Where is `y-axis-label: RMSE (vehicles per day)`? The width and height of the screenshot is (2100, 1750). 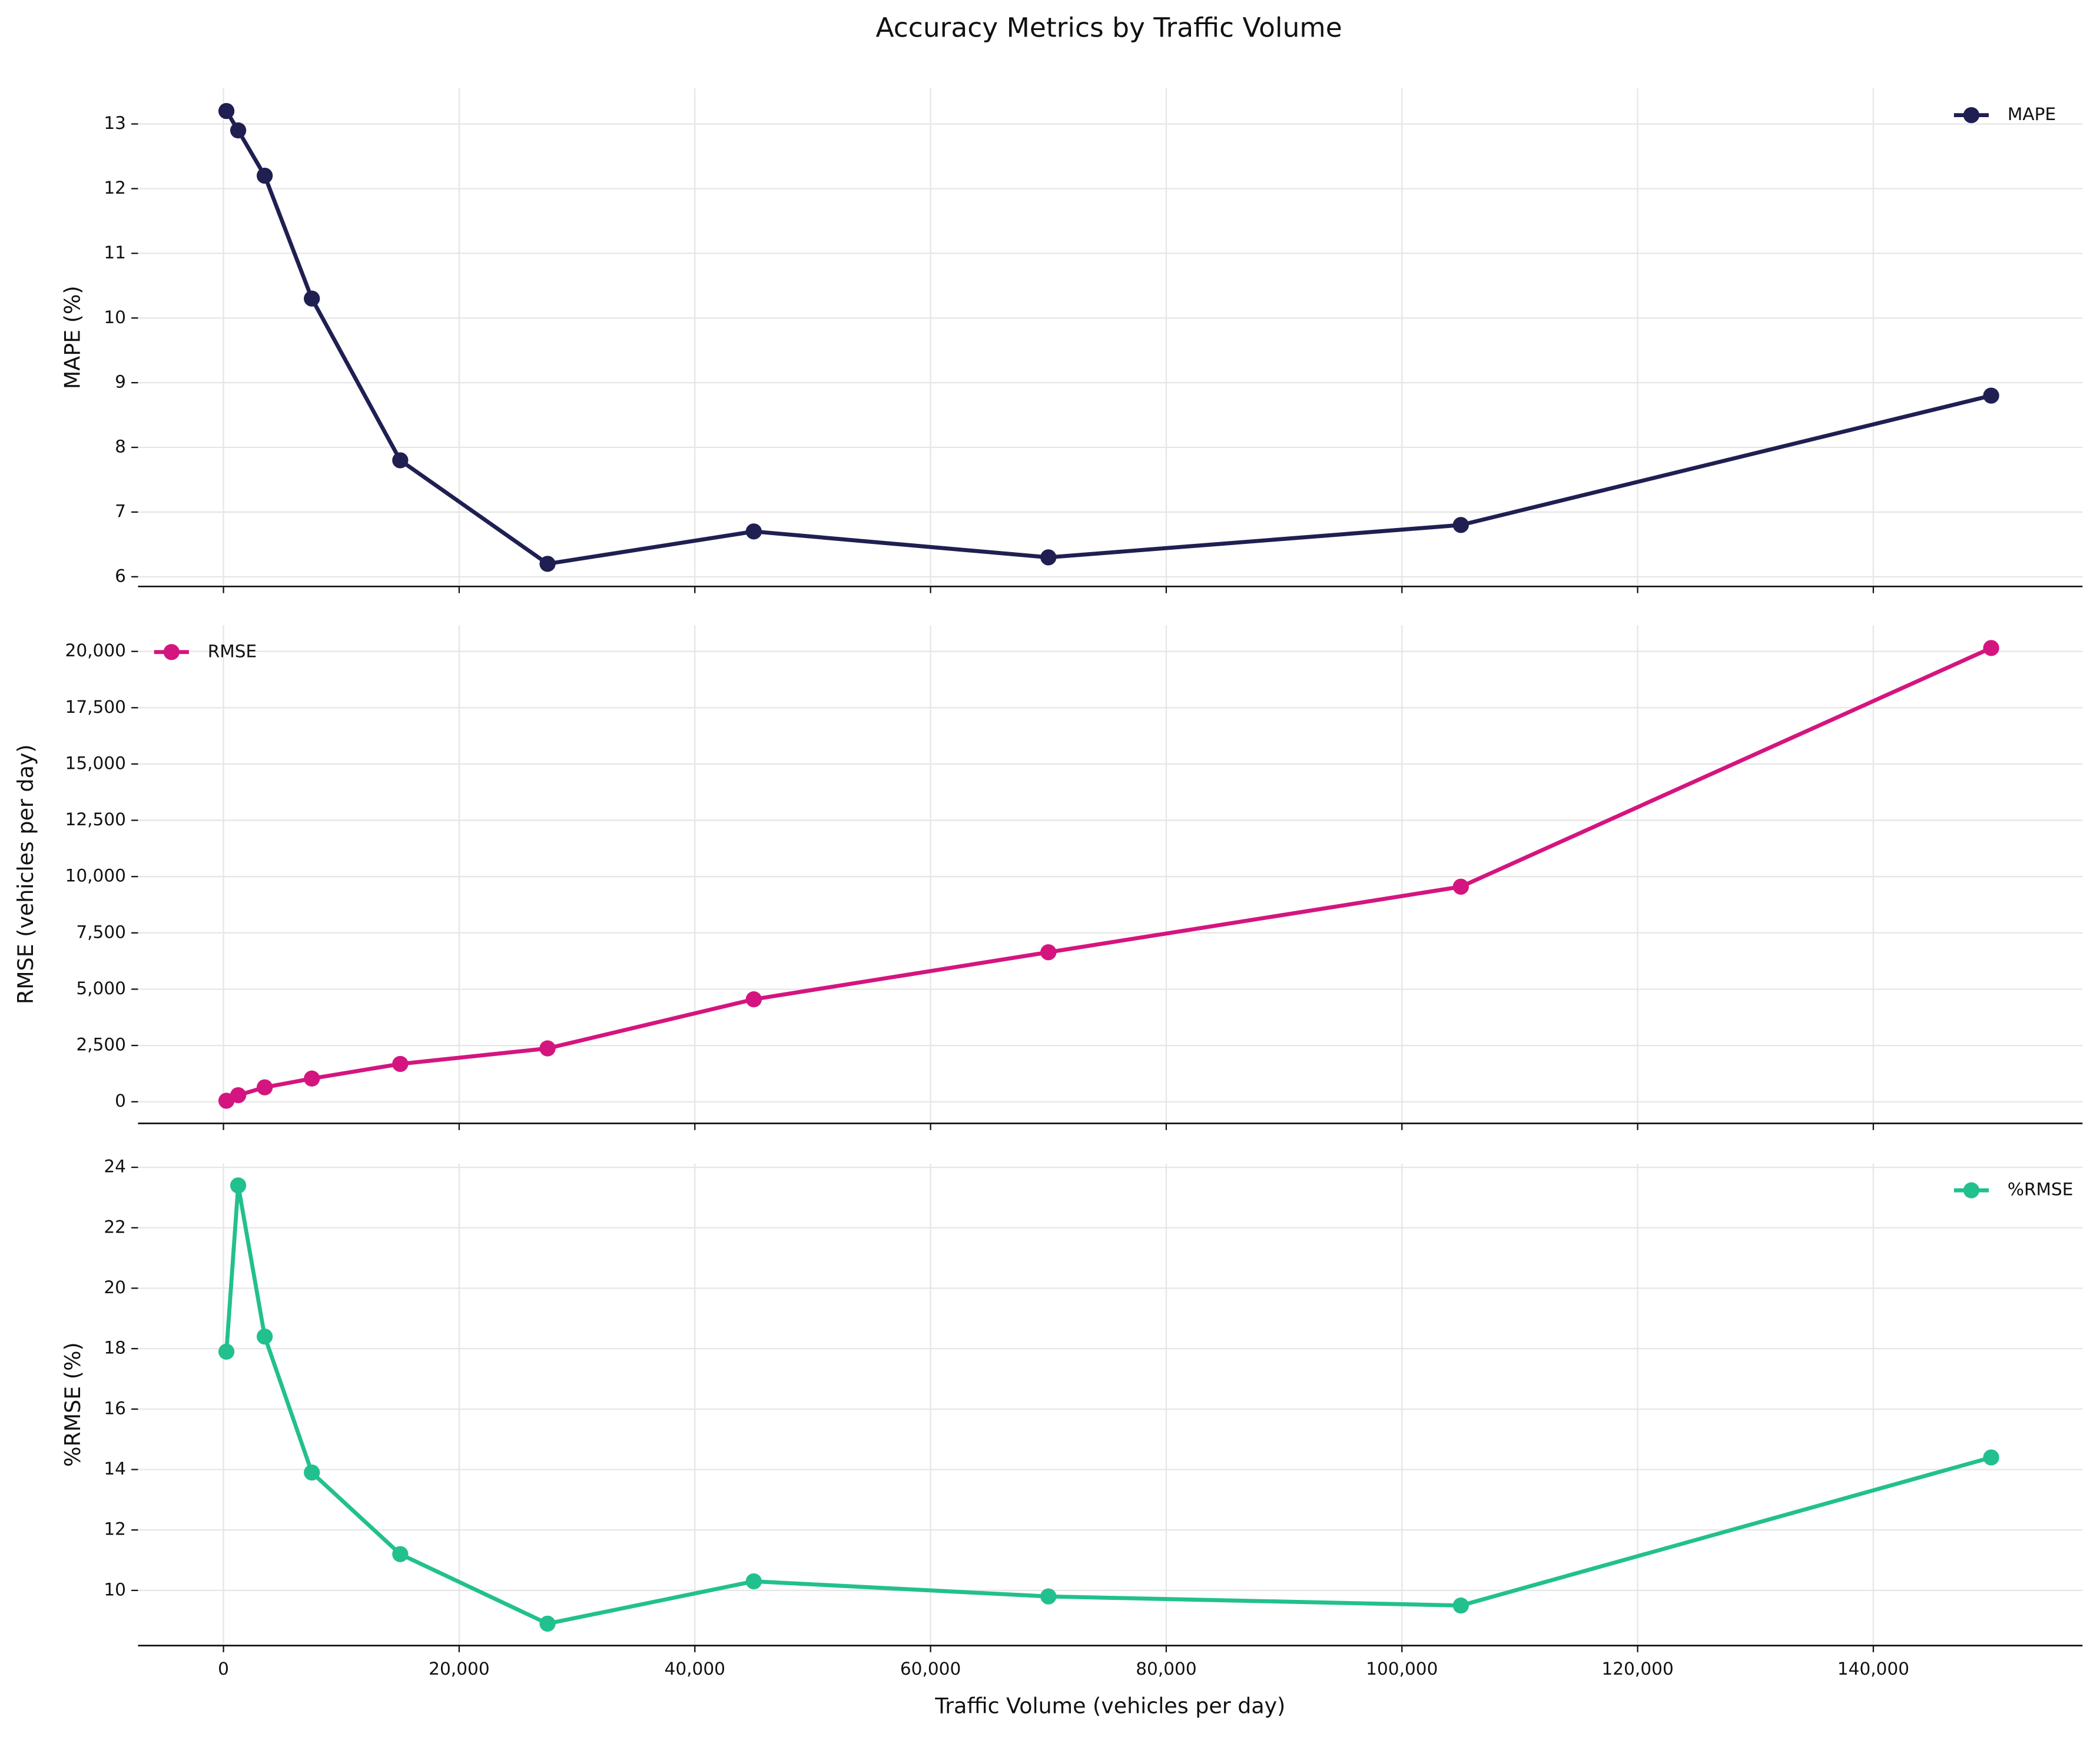
y-axis-label: RMSE (vehicles per day) is located at coordinates (25, 875).